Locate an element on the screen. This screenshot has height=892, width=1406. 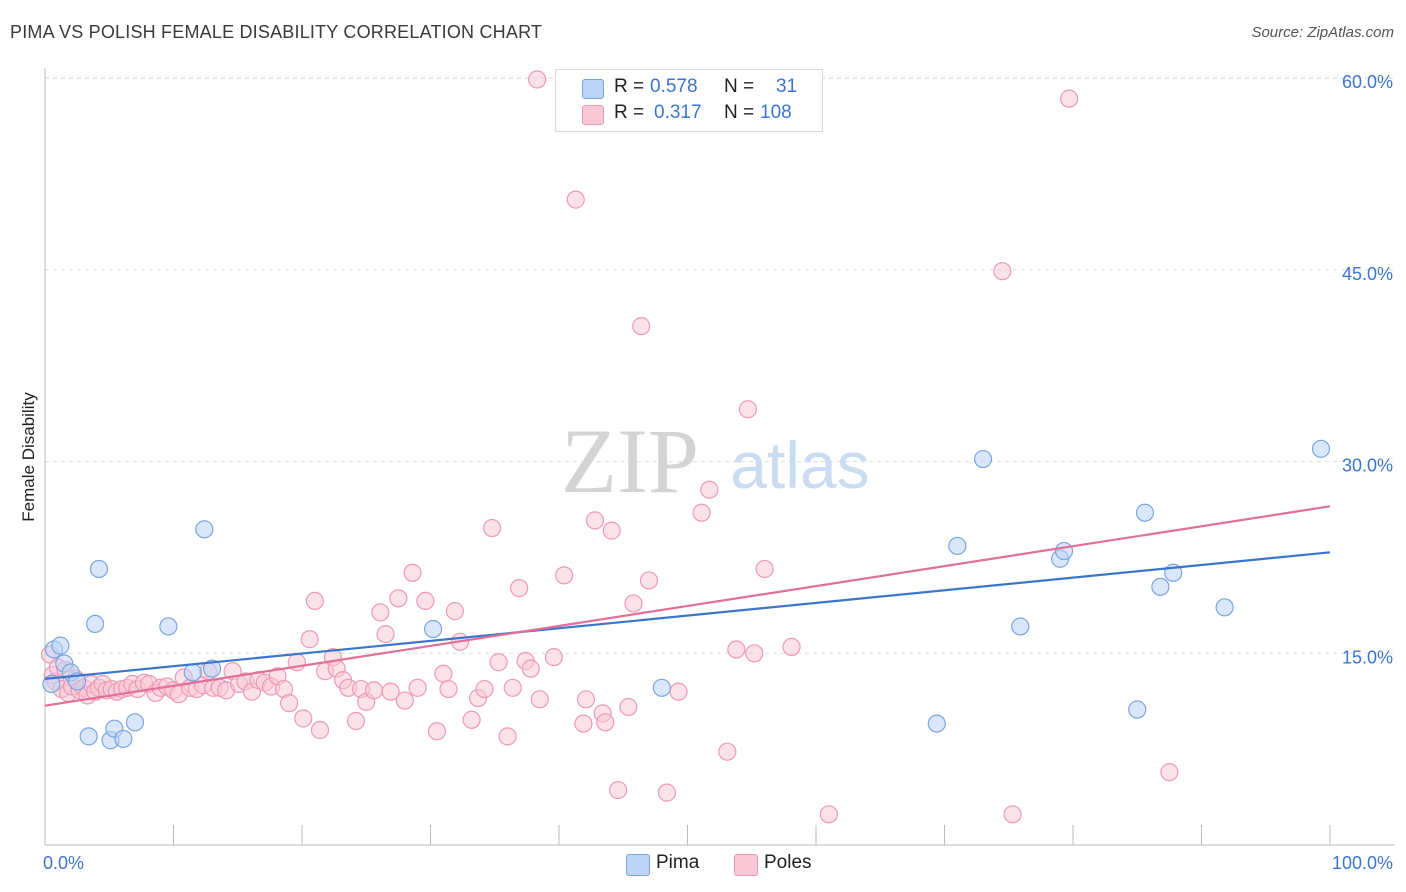
y-tick-label: 60.0% is located at coordinates (1367, 82).